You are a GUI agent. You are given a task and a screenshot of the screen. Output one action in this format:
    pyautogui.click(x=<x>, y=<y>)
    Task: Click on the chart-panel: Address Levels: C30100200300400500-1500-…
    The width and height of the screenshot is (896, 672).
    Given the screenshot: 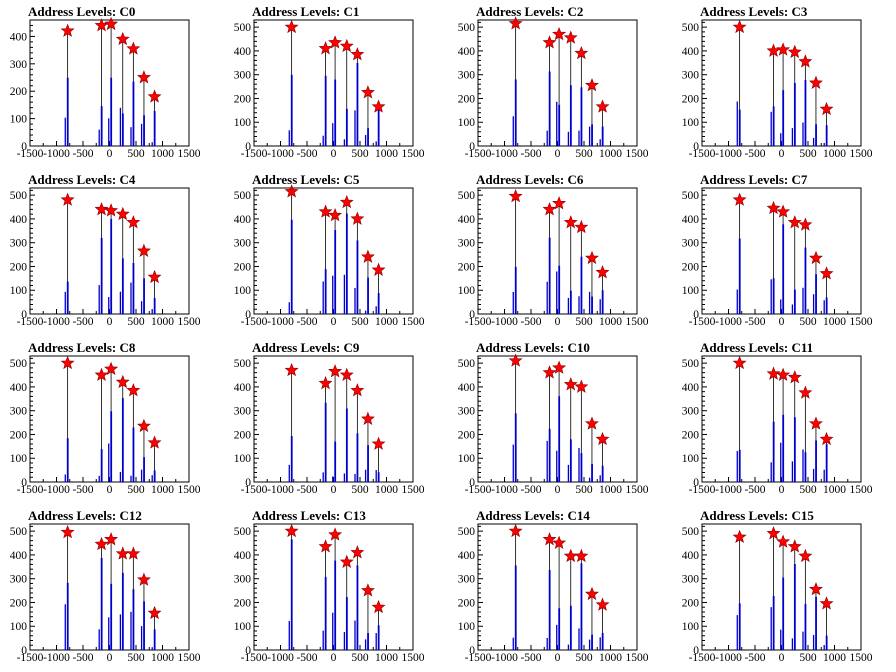 What is the action you would take?
    pyautogui.click(x=777, y=82)
    